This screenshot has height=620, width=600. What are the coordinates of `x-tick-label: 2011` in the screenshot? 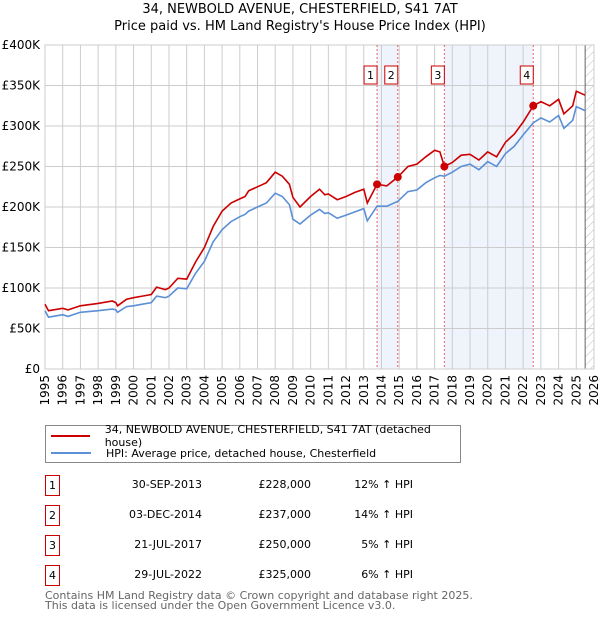 It's located at (328, 390).